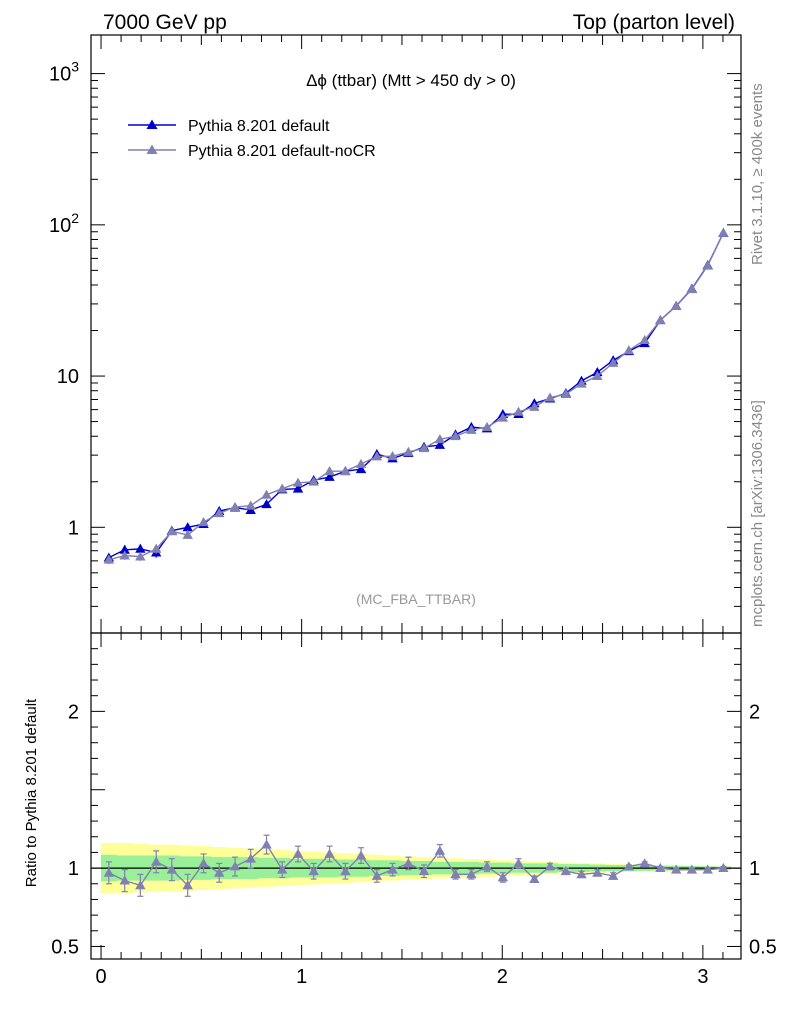  I want to click on main-y-tick-label: 1, so click(73, 528).